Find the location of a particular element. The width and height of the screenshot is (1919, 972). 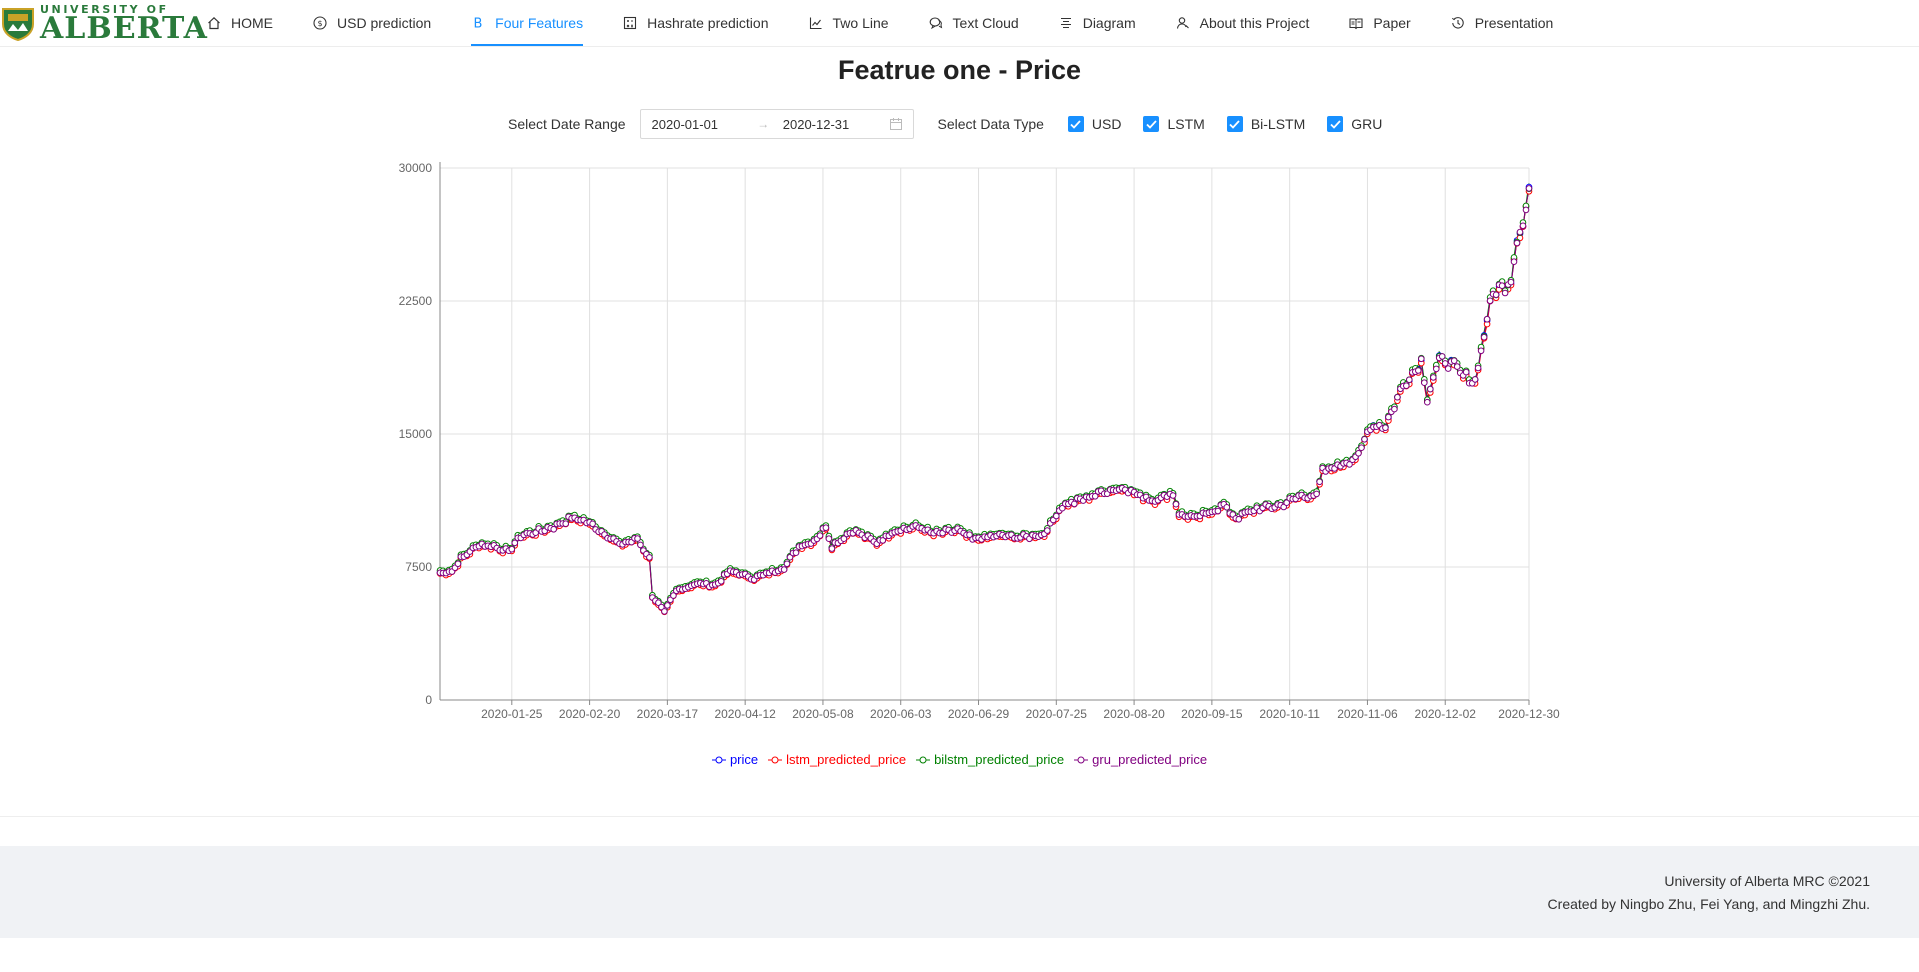

start-date-input: 2020-01-01 is located at coordinates (685, 124).